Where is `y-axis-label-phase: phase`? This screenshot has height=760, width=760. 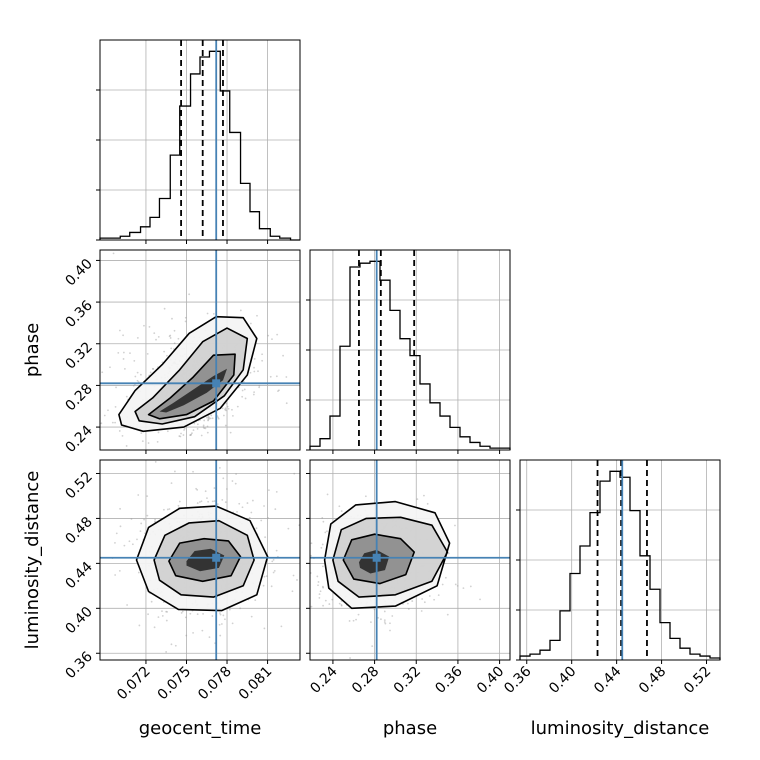 y-axis-label-phase: phase is located at coordinates (32, 350).